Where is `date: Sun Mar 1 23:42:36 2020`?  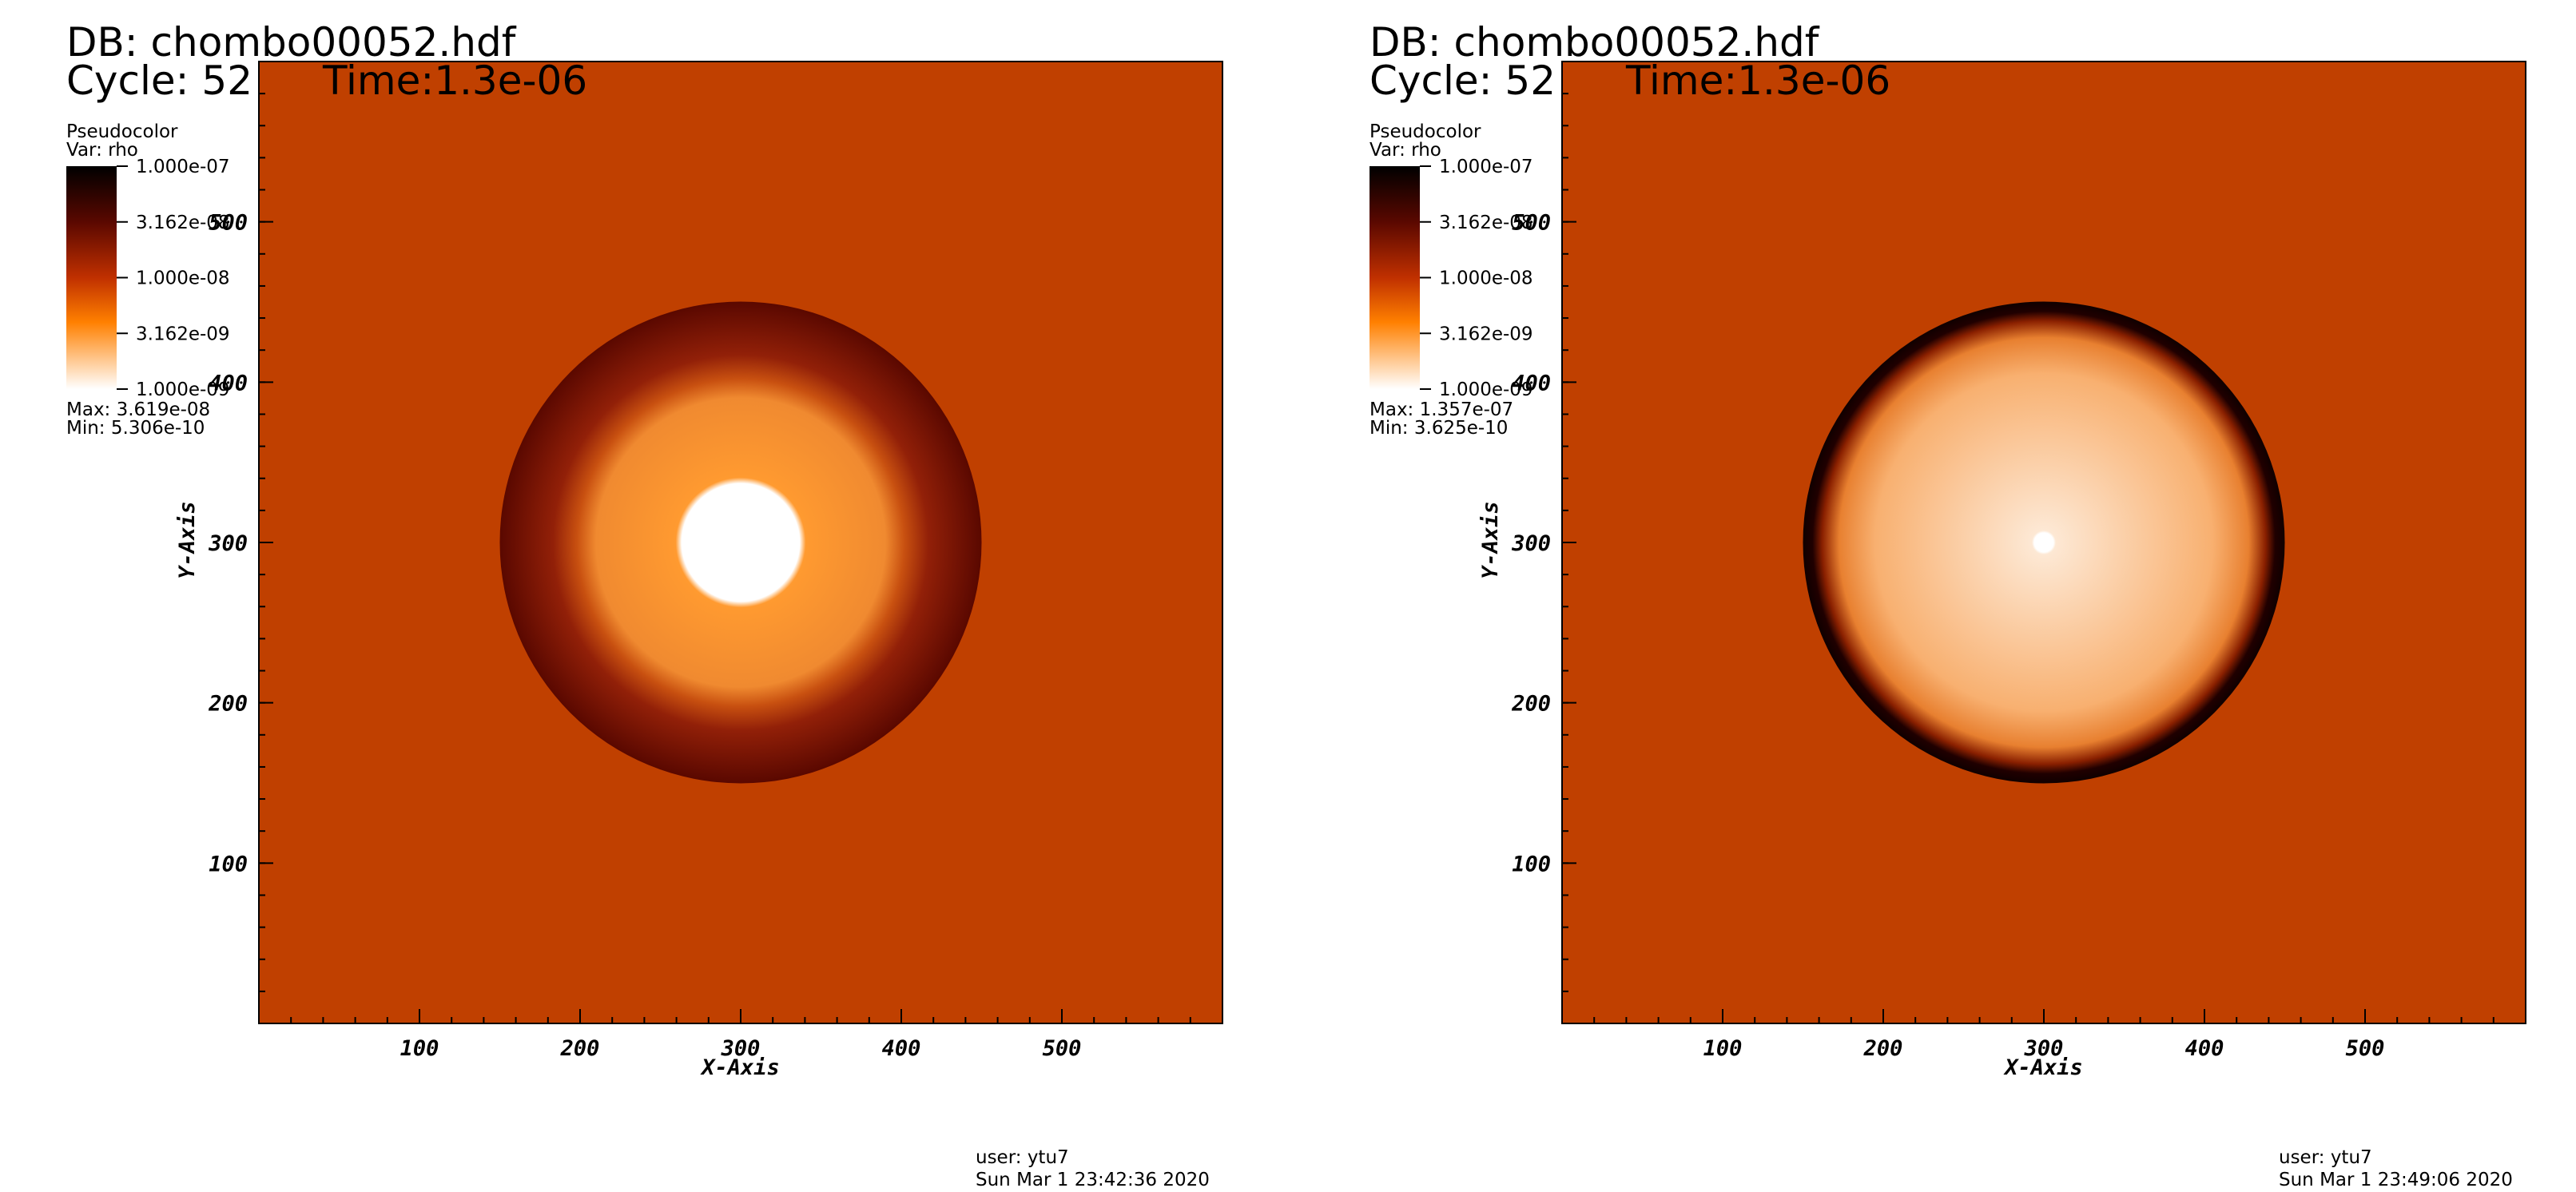 date: Sun Mar 1 23:42:36 2020 is located at coordinates (1093, 1180).